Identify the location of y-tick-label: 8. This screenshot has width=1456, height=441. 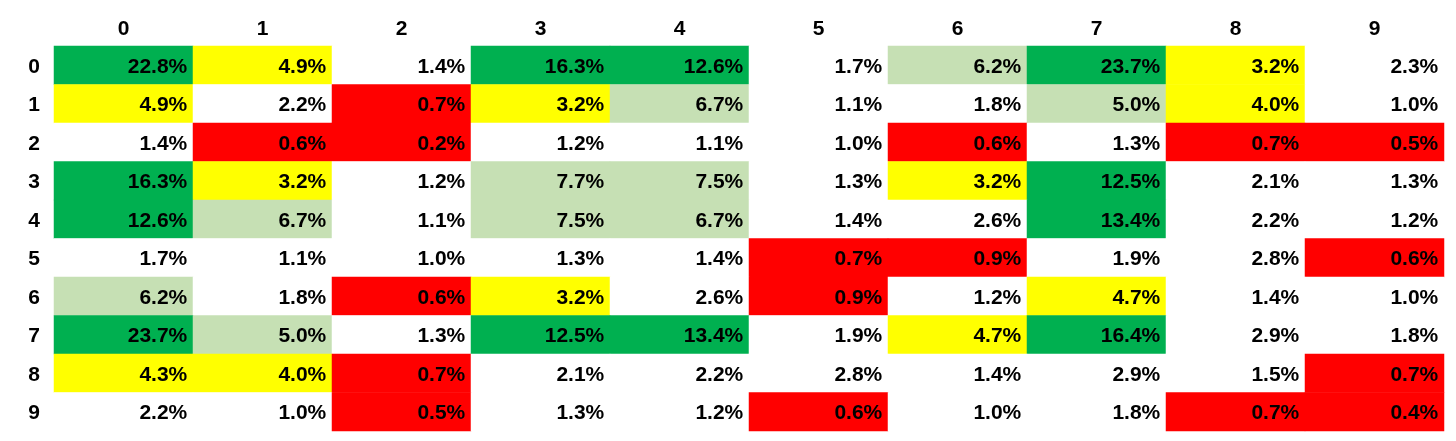
(34, 373).